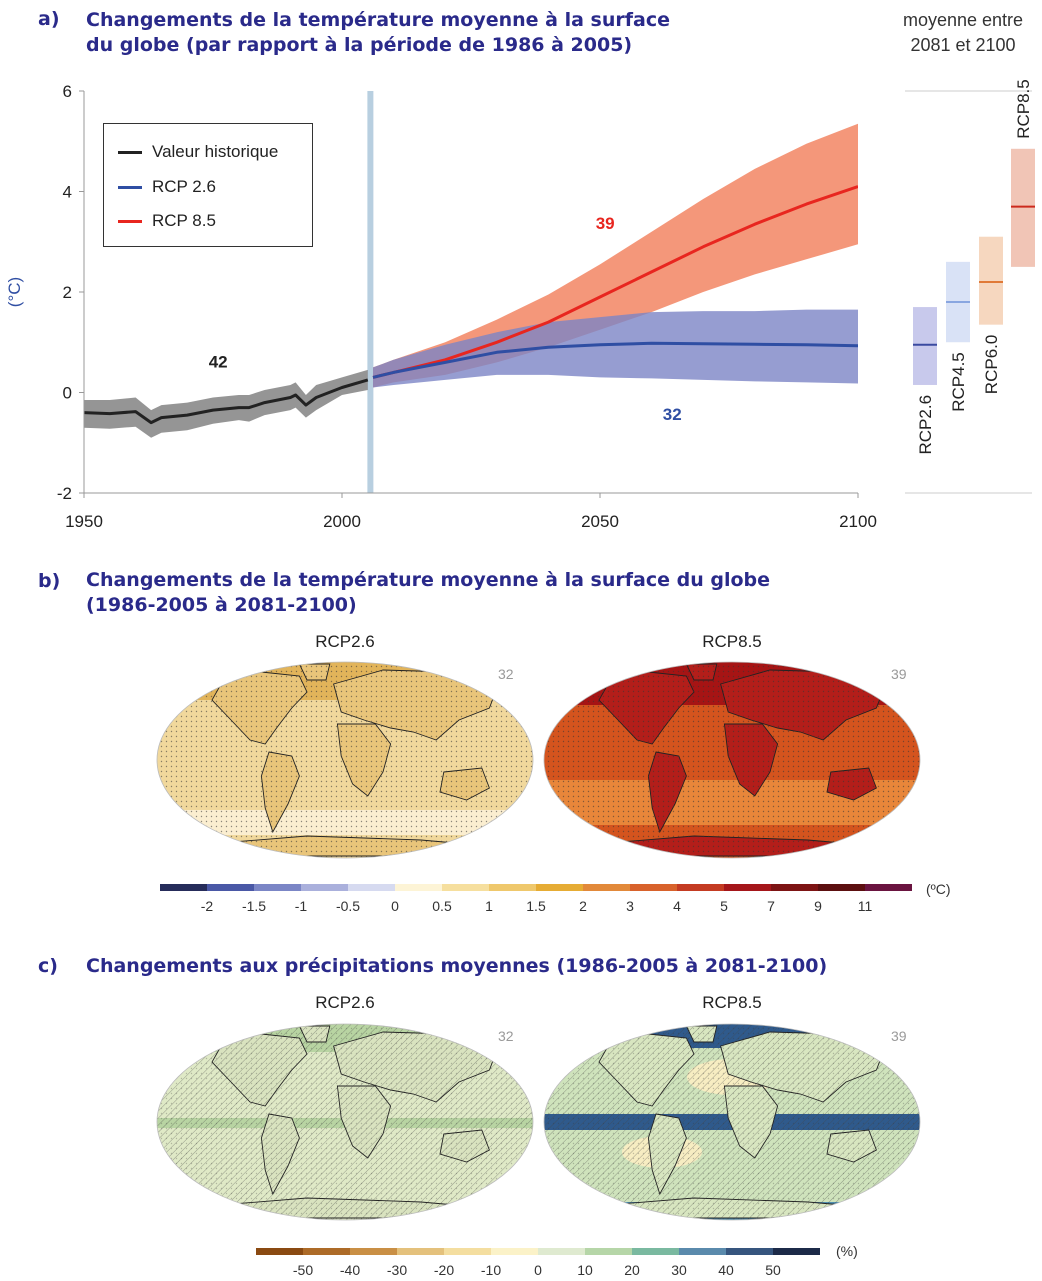  Describe the element at coordinates (538, 1270) in the screenshot. I see `colorbar-tick-label: 0` at that location.